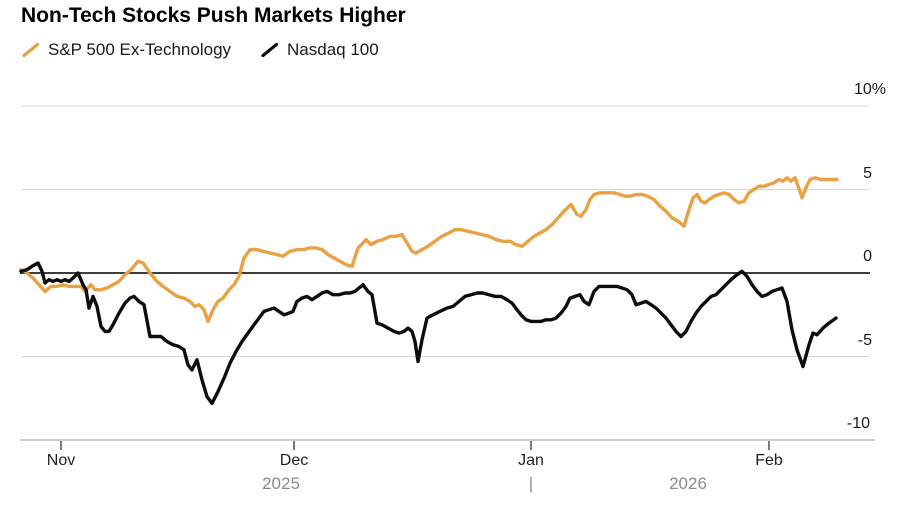  What do you see at coordinates (270, 50) in the screenshot?
I see `black-slash-icon` at bounding box center [270, 50].